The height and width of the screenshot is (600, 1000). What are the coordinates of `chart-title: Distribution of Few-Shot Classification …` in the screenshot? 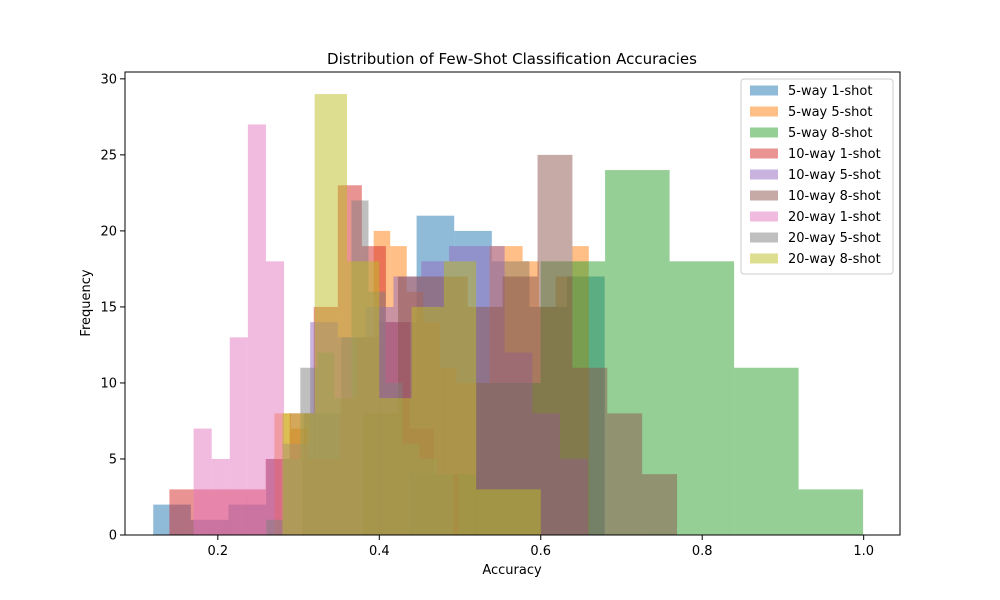 It's located at (512, 59).